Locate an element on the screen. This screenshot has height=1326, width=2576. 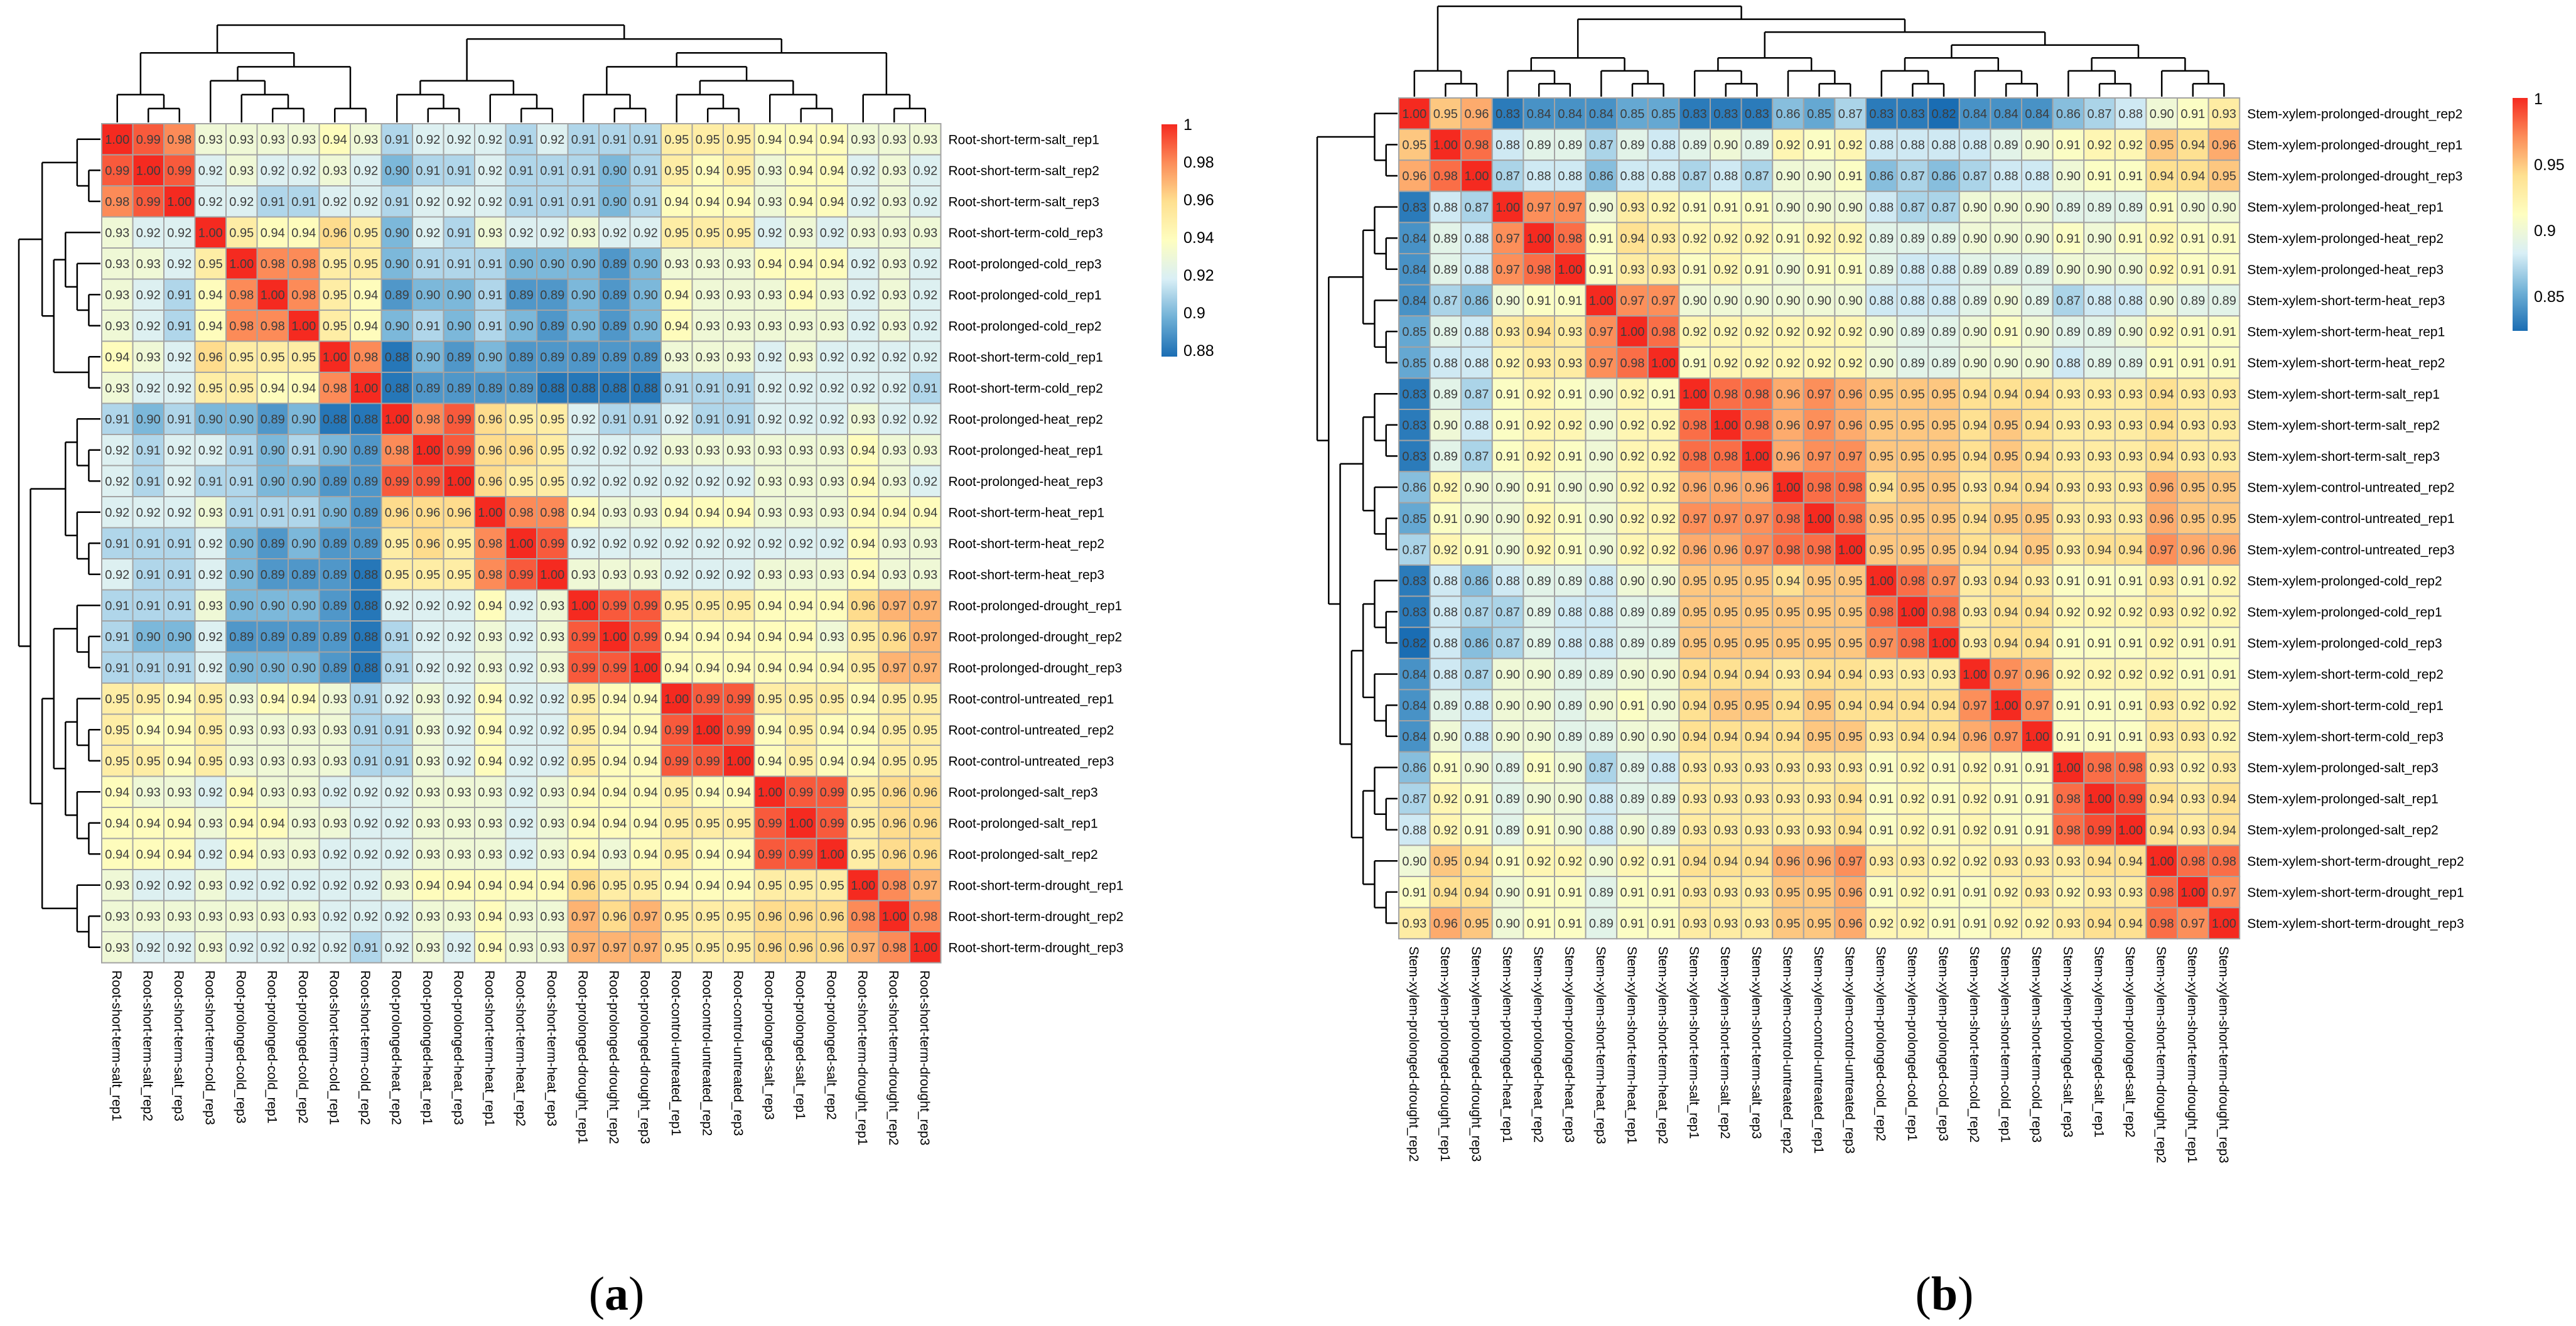
column-label: Stem-xylem-short-term-salt_rep3 is located at coordinates (1756, 1042).